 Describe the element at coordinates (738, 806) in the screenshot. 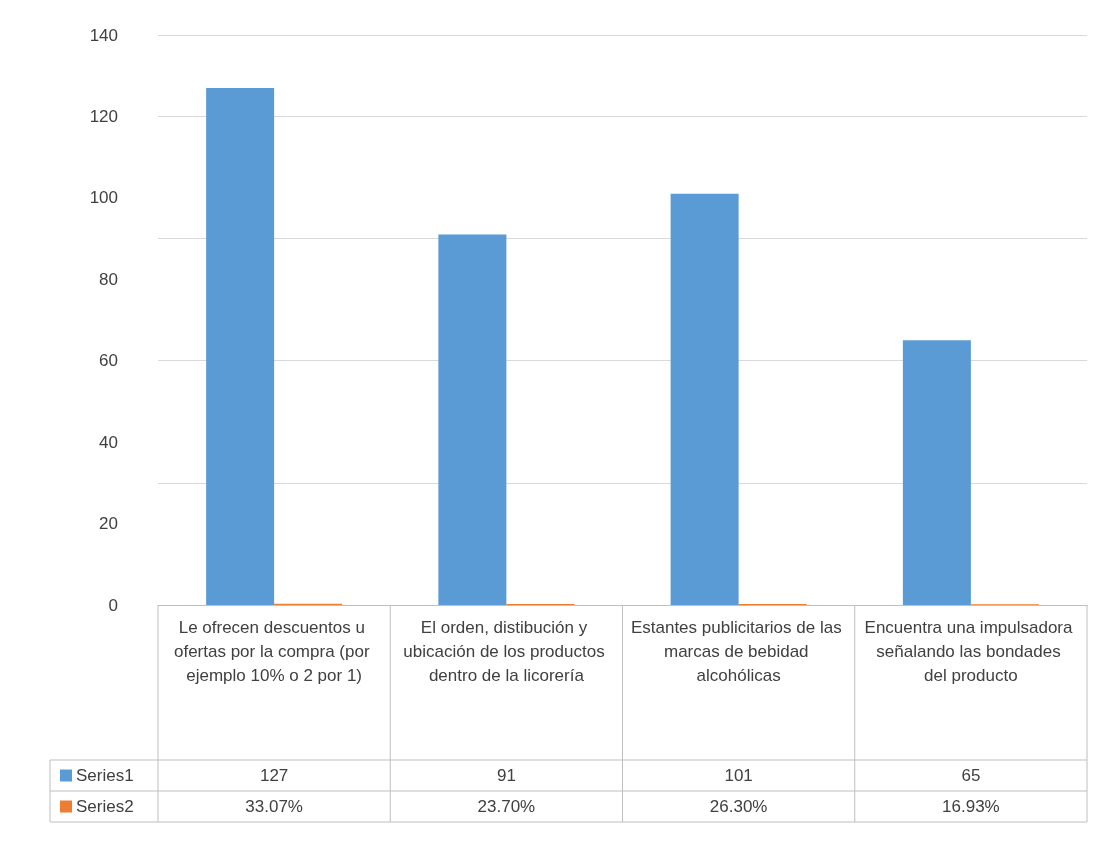

I see `data-label: 26.30%` at that location.